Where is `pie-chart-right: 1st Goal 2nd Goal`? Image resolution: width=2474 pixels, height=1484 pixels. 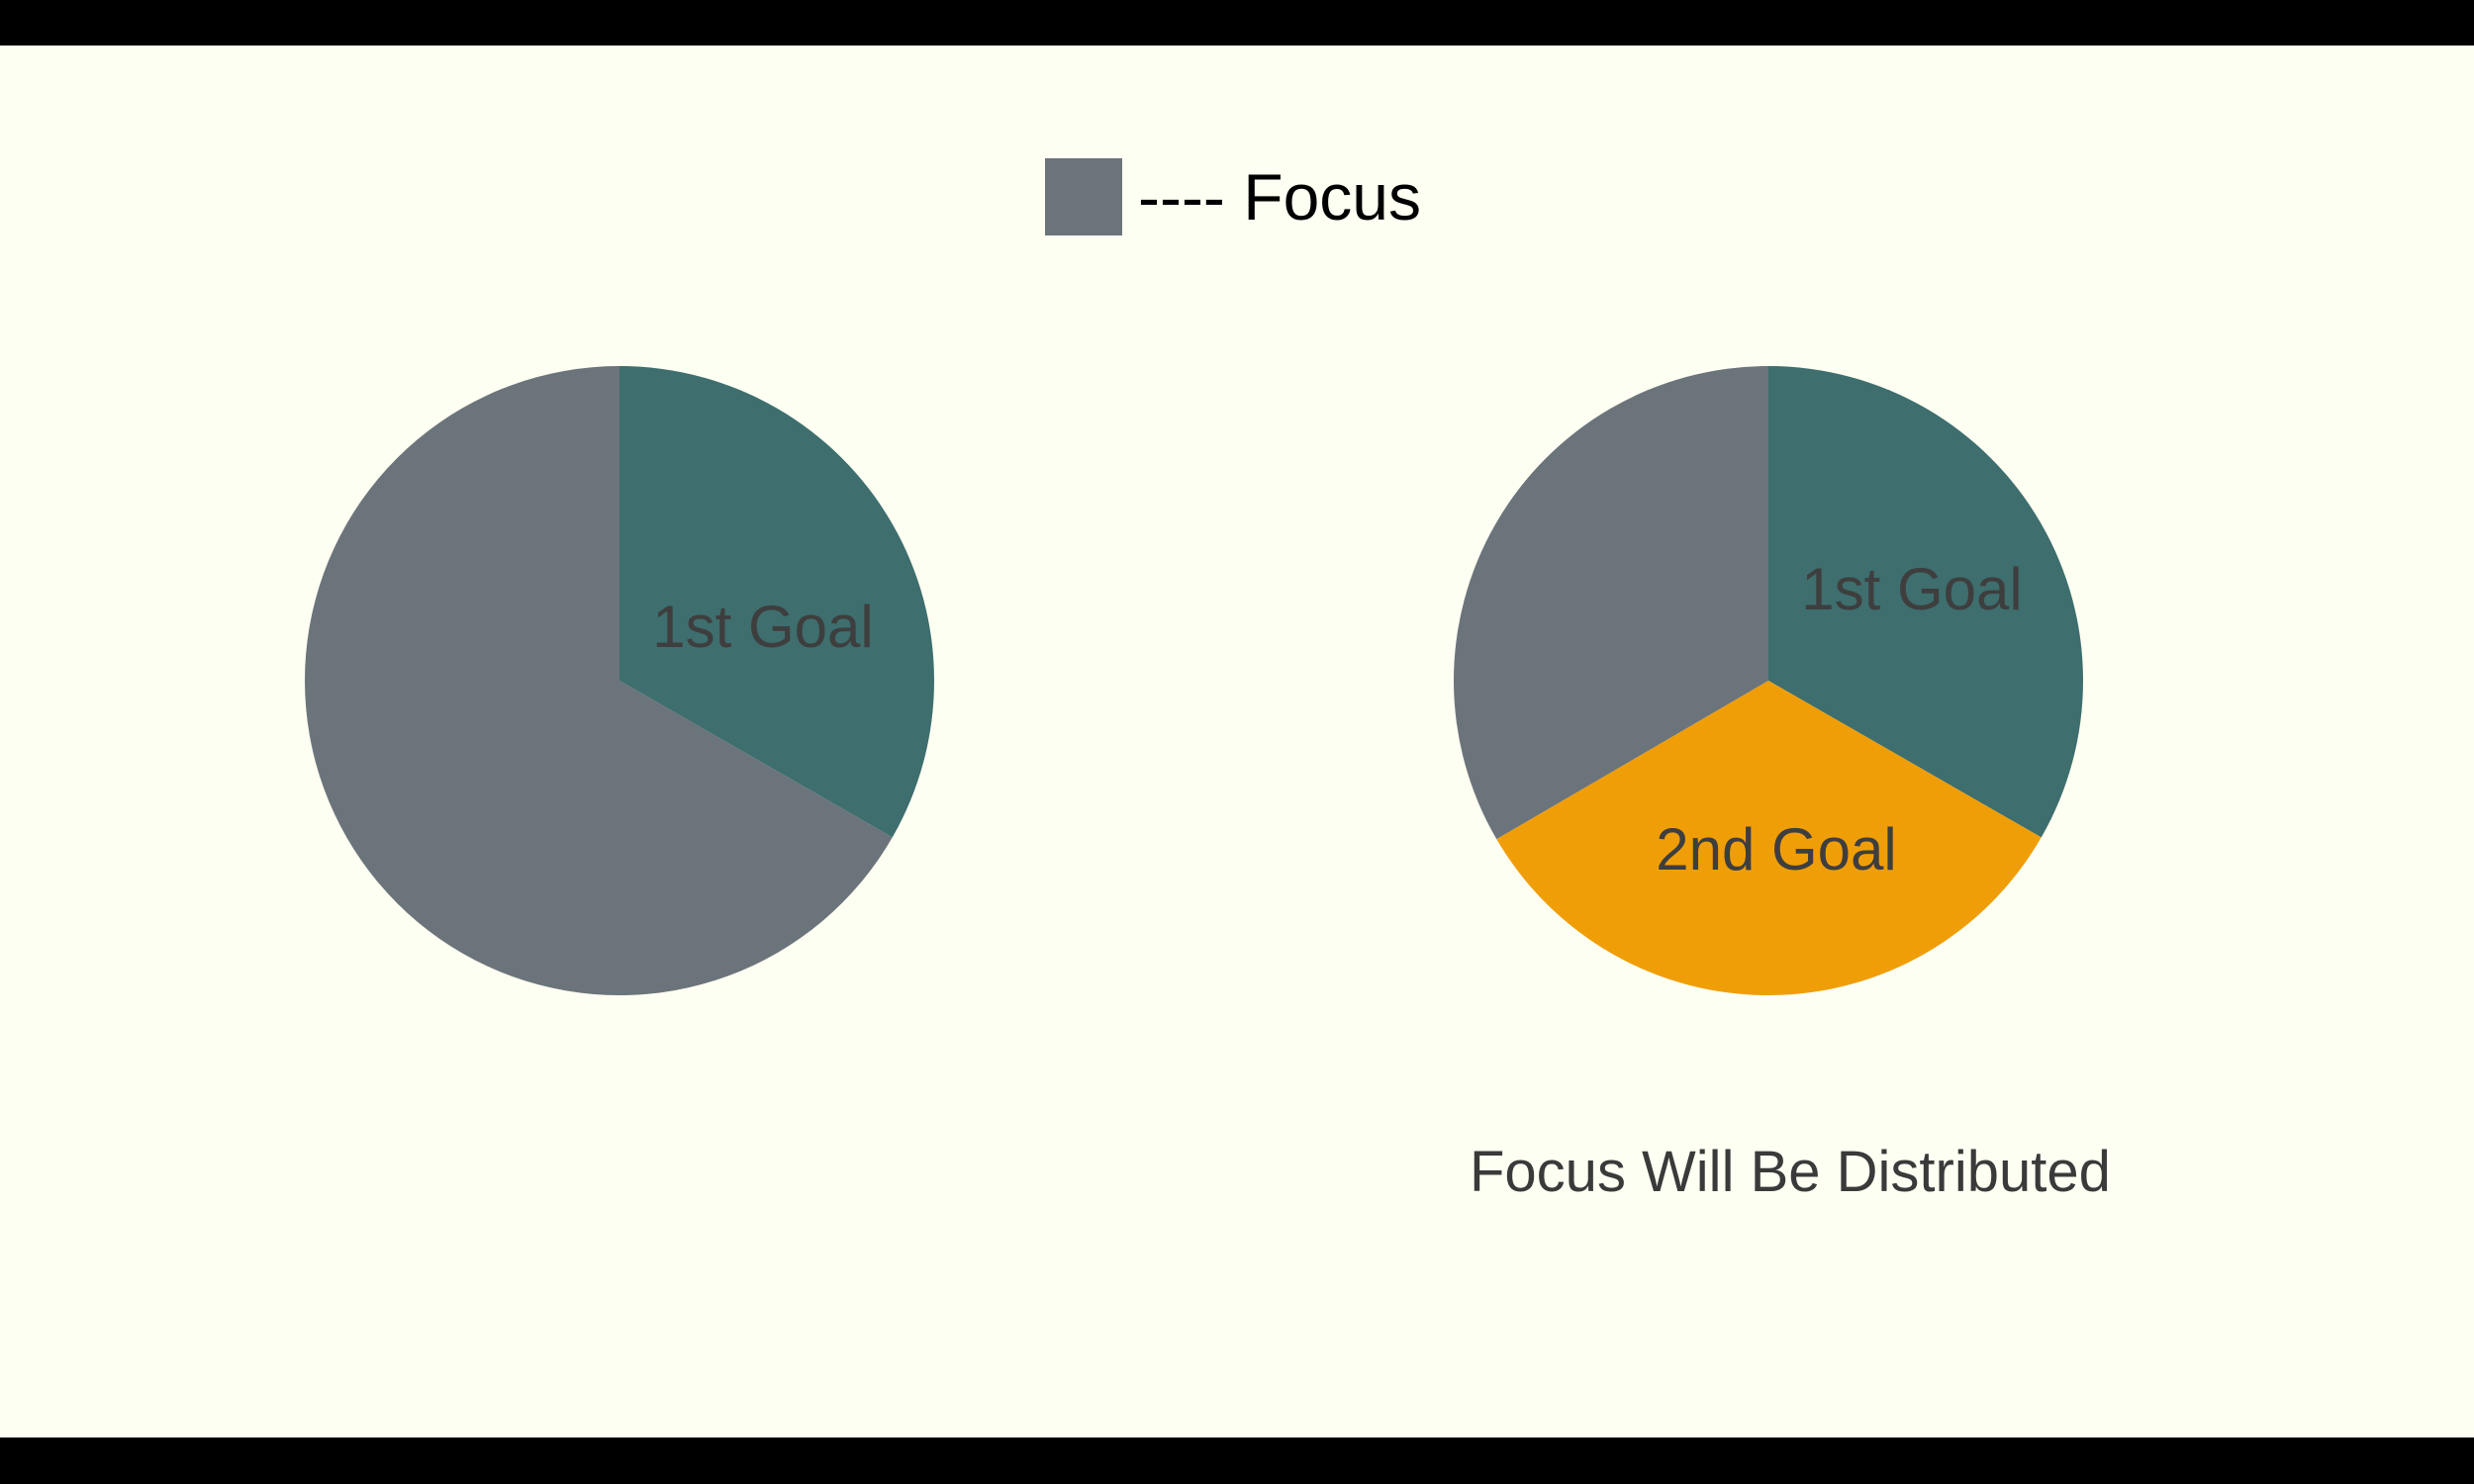 pie-chart-right: 1st Goal 2nd Goal is located at coordinates (1769, 680).